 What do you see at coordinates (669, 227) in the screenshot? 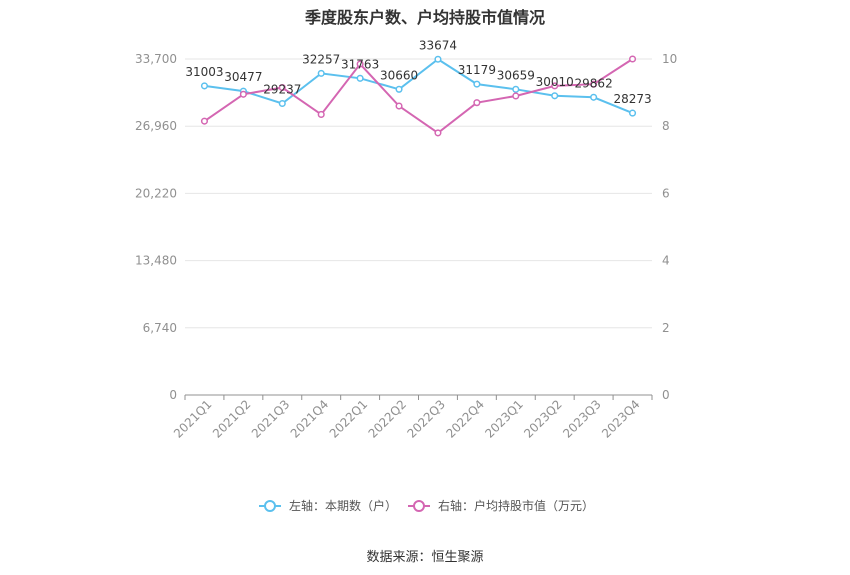
I see `y-axis-right: 0 2 4 6 8 10` at bounding box center [669, 227].